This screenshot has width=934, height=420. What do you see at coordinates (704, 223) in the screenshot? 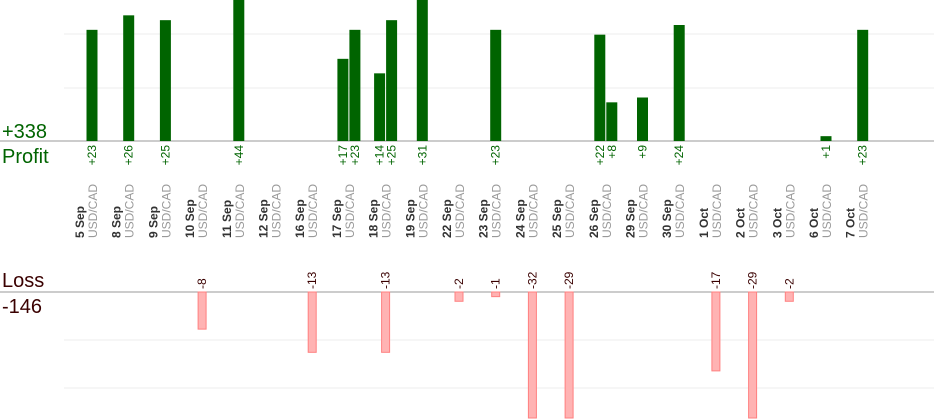
I see `x-tick-date: 1 Oct` at bounding box center [704, 223].